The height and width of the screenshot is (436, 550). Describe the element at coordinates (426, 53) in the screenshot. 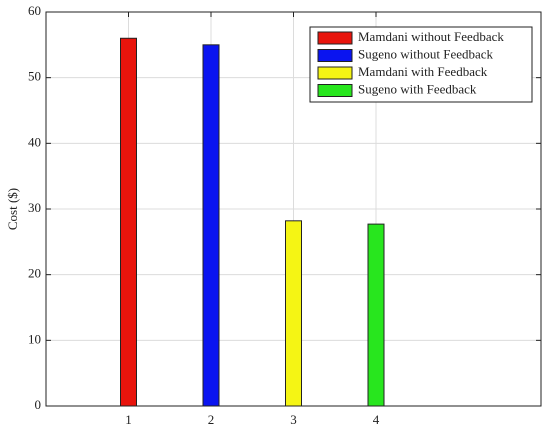

I see `legend-label: Sugeno without Feedback` at that location.